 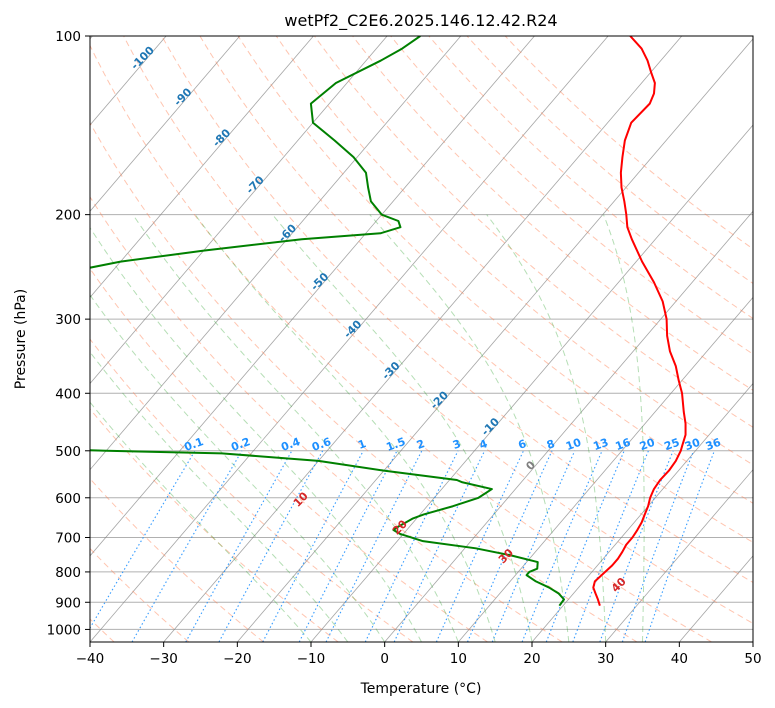 What do you see at coordinates (420, 21) in the screenshot?
I see `chart-title: wetPf2_C2E6.2025.146.12.42.R24` at bounding box center [420, 21].